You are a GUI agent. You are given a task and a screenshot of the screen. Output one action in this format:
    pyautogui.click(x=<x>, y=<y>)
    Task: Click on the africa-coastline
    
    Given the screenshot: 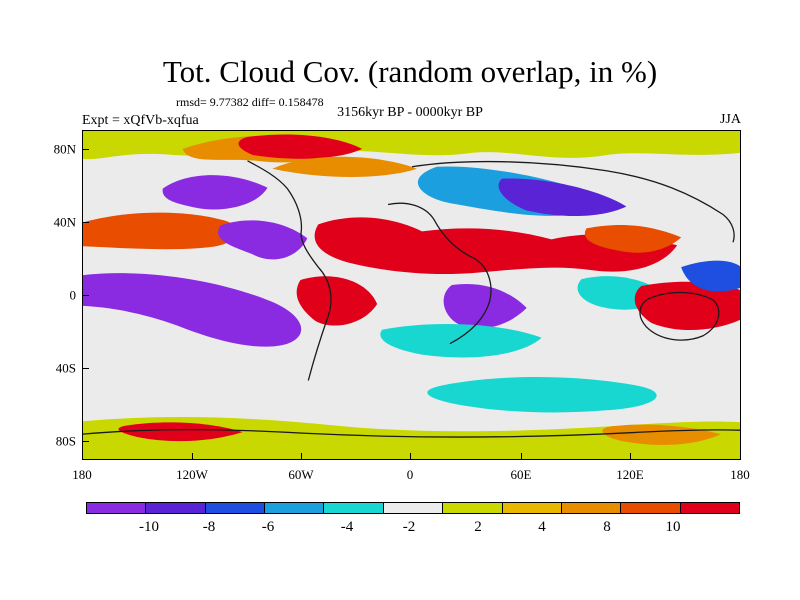 What is the action you would take?
    pyautogui.click(x=439, y=273)
    